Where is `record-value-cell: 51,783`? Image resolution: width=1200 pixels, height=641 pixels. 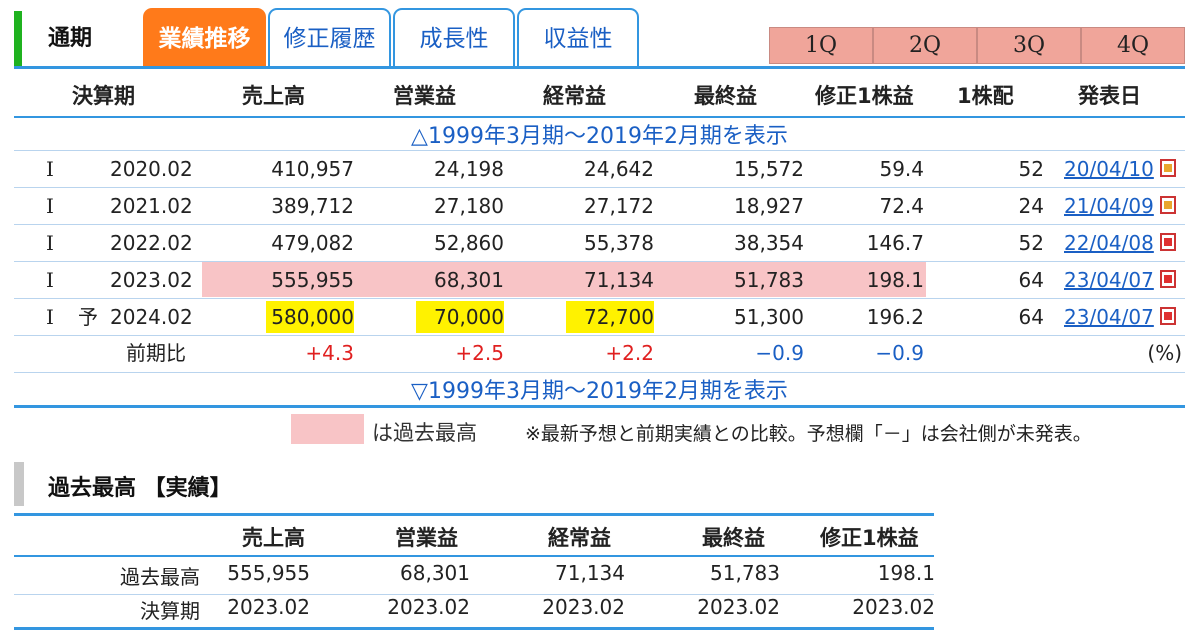 record-value-cell: 51,783 is located at coordinates (745, 573).